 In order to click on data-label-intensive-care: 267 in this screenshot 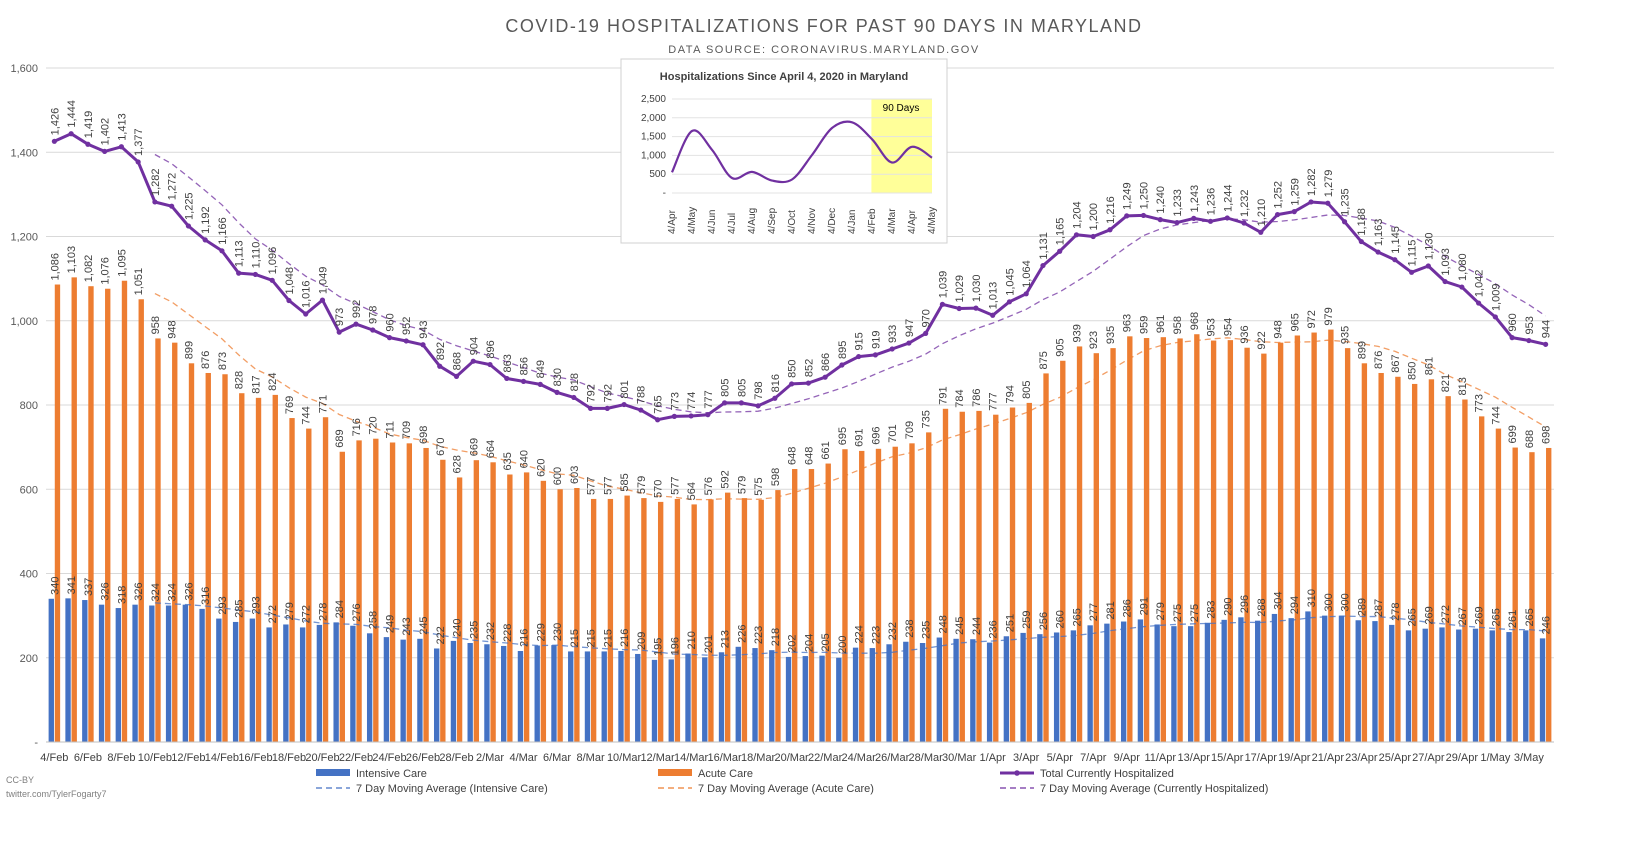, I will do `click(1463, 616)`.